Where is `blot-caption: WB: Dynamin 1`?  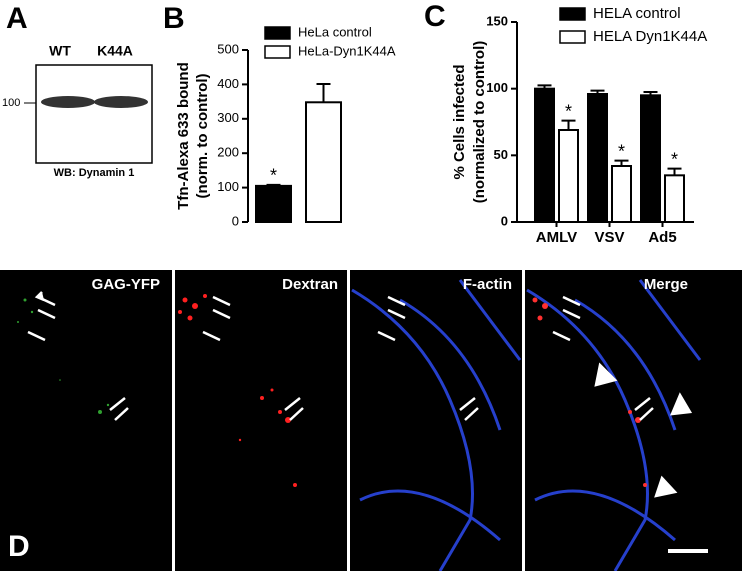
blot-caption: WB: Dynamin 1 is located at coordinates (94, 173).